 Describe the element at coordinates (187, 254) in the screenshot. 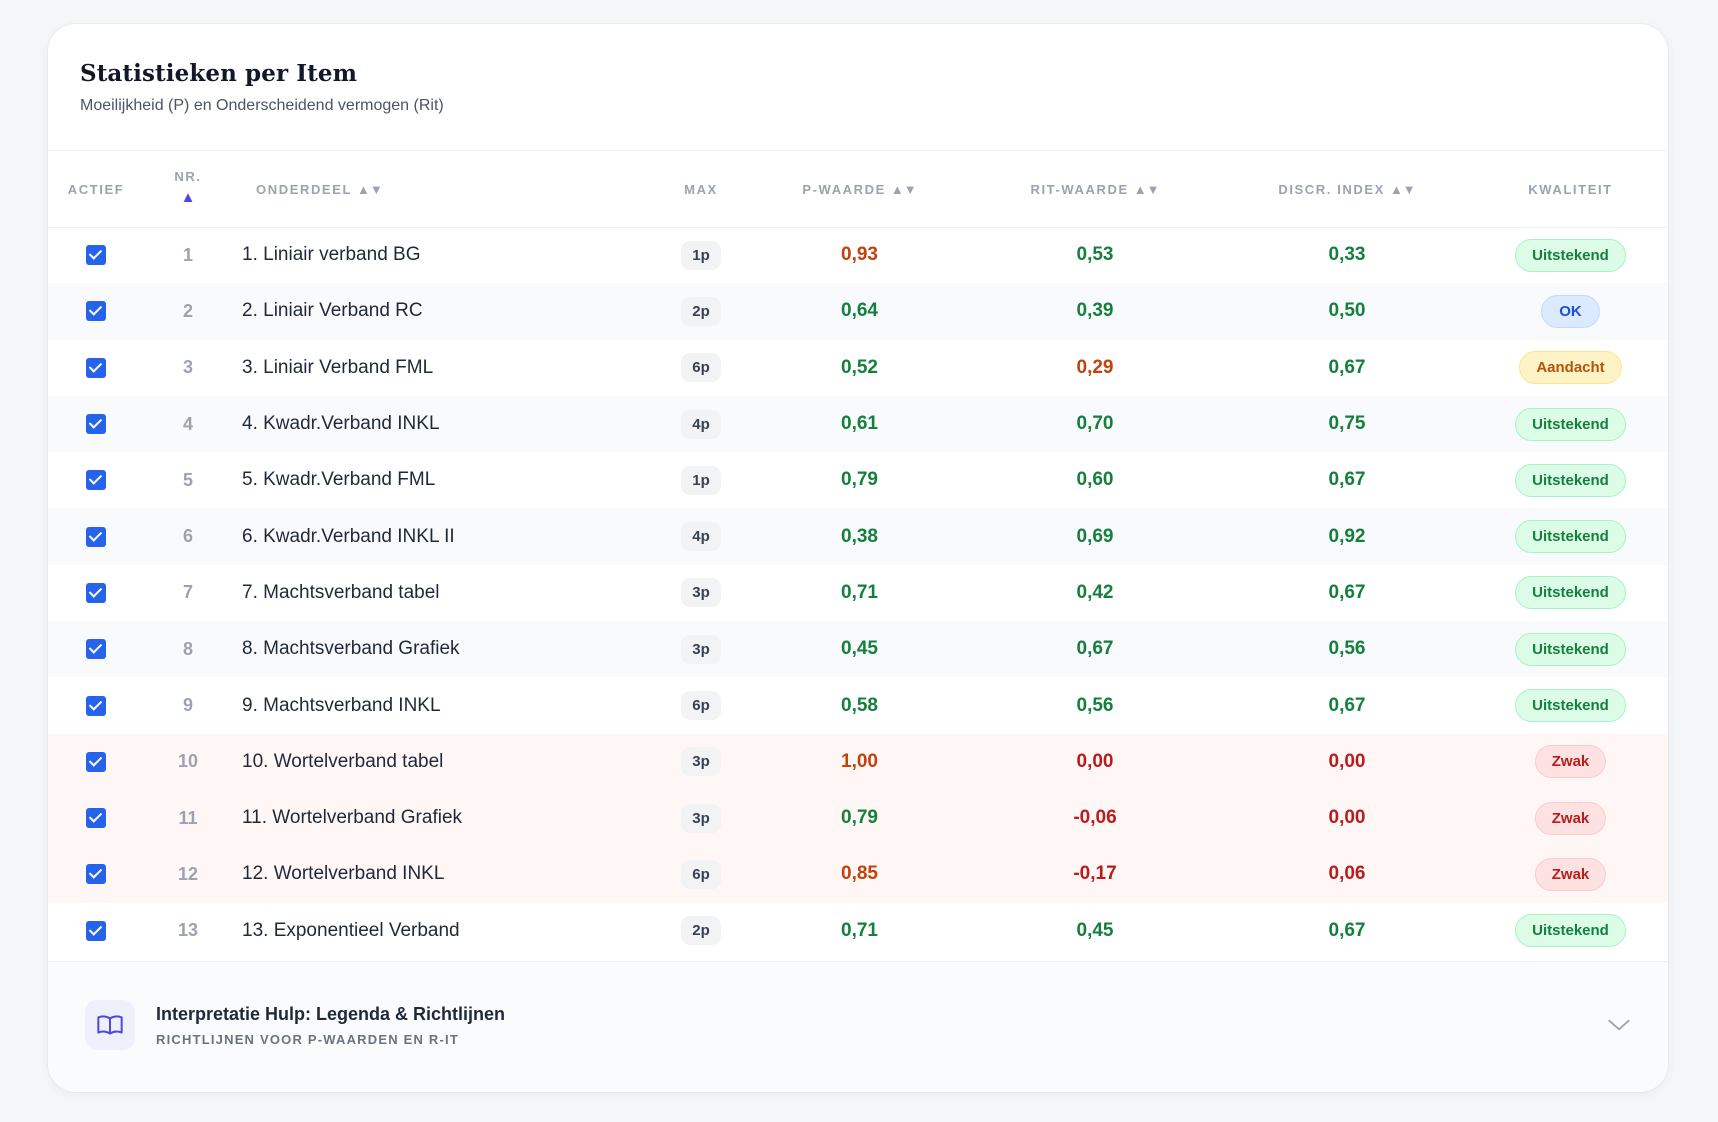

I see `item-number: 1` at that location.